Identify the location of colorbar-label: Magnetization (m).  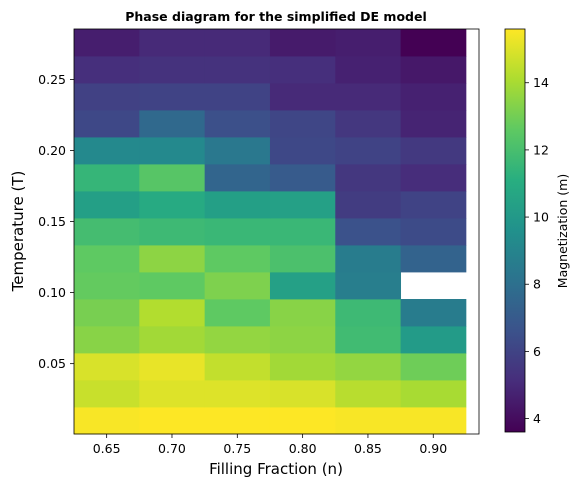
(562, 231).